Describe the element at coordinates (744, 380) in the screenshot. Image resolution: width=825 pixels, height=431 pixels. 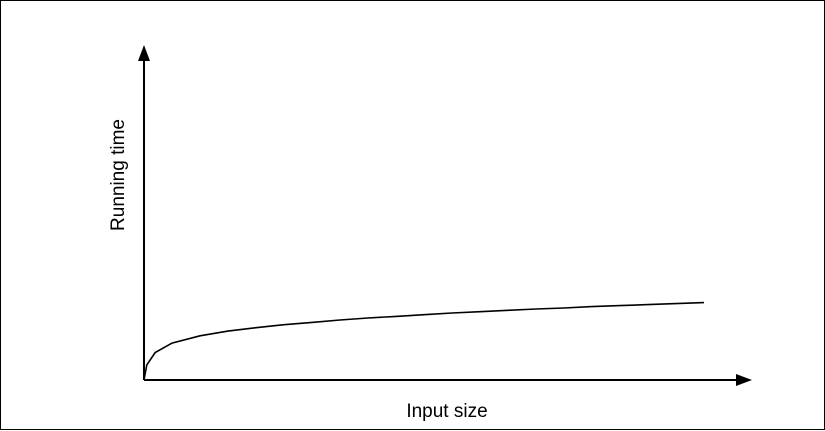
I see `x-axis-arrowhead` at that location.